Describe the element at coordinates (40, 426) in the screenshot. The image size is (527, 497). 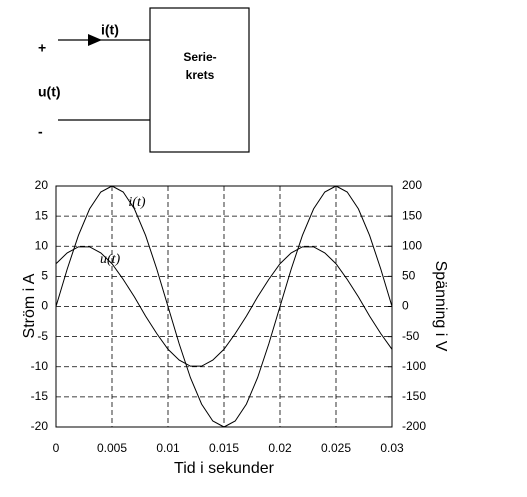
I see `y-tick-label: -20` at that location.